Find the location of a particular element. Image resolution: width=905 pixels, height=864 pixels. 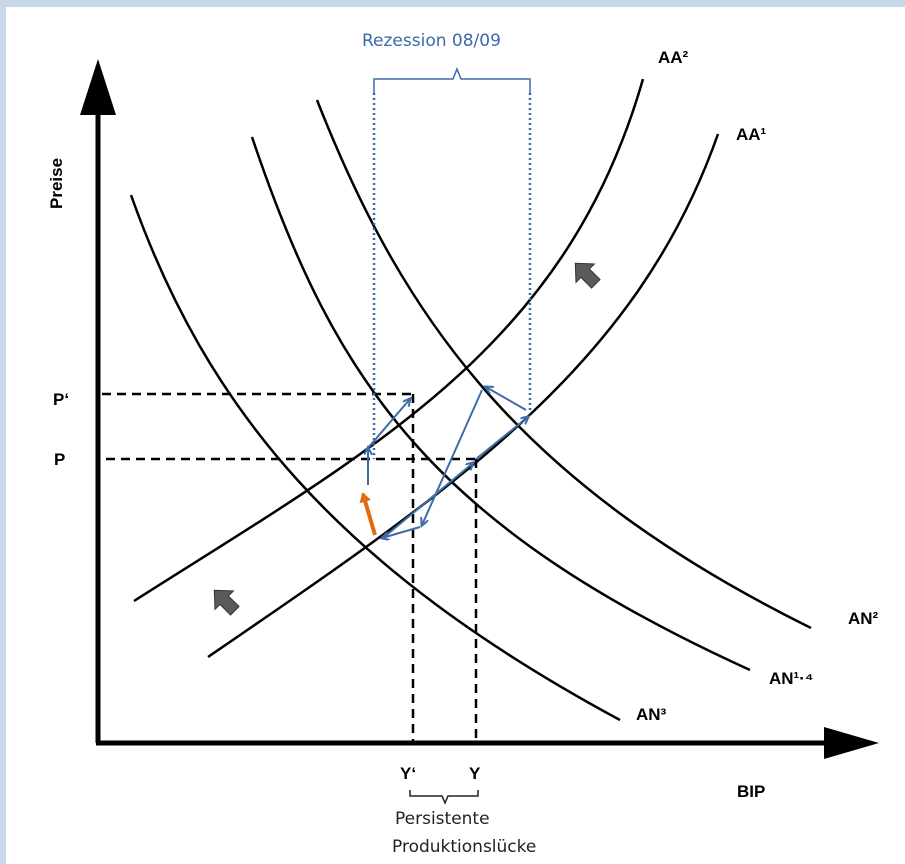

adjustment-path is located at coordinates (448, 462).